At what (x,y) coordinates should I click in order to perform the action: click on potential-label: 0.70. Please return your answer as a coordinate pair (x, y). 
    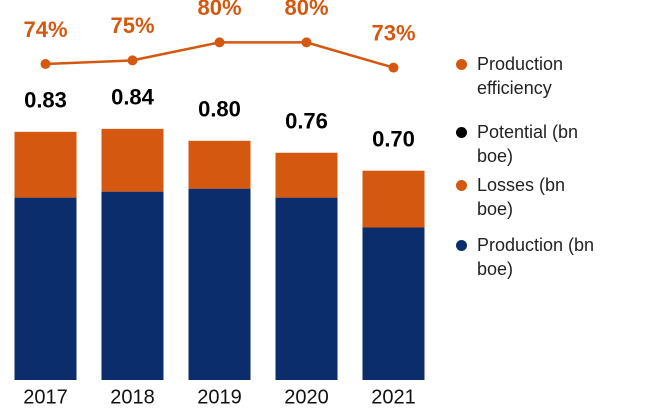
    Looking at the image, I should click on (393, 139).